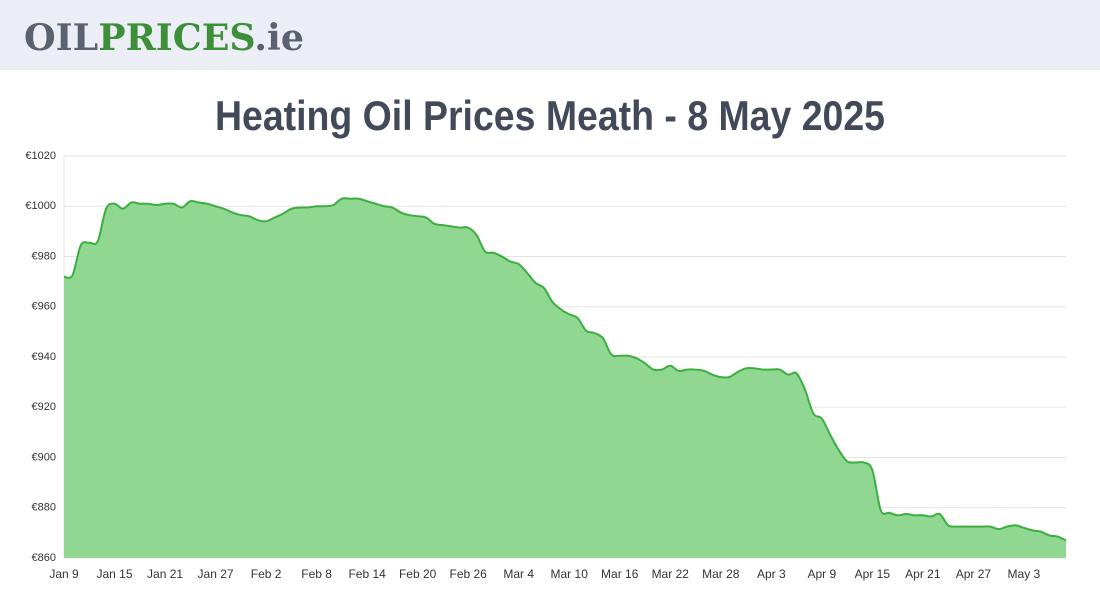 The width and height of the screenshot is (1100, 600). What do you see at coordinates (40, 206) in the screenshot?
I see `y-tick-label: €1000` at bounding box center [40, 206].